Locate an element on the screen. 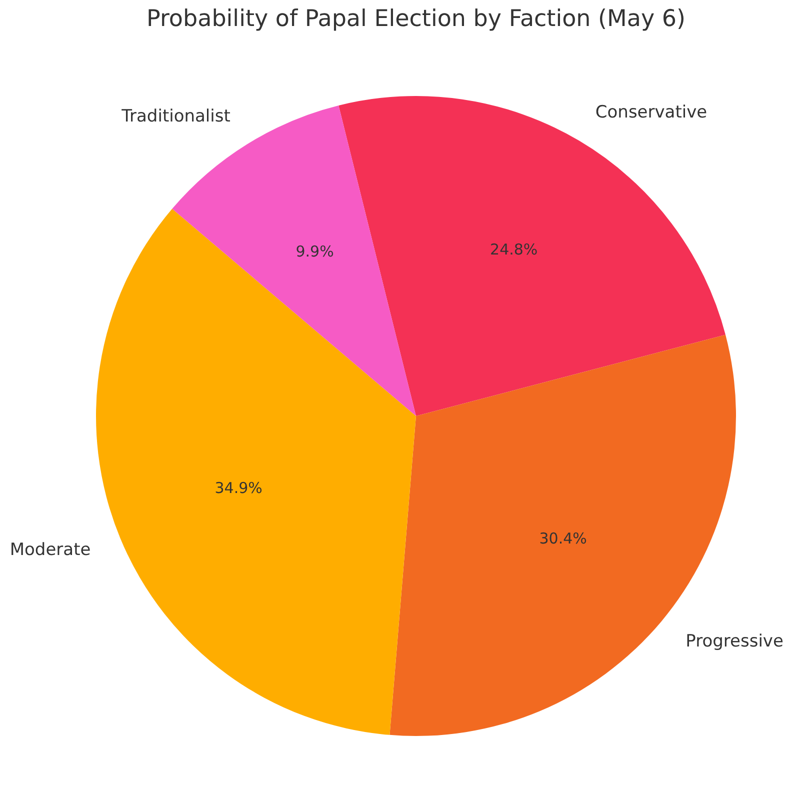 This screenshot has height=808, width=796. slice-label: Traditionalist is located at coordinates (175, 116).